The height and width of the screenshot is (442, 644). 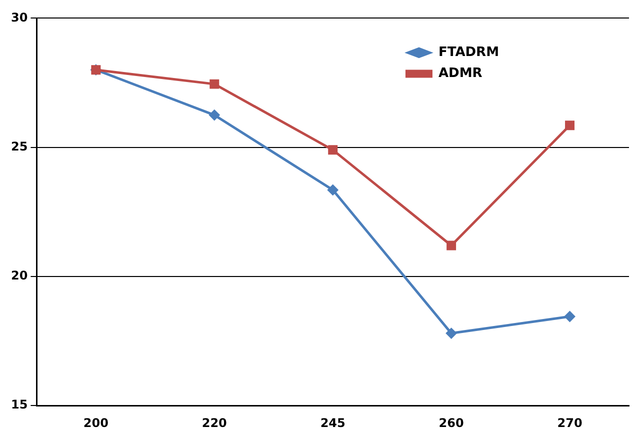 What do you see at coordinates (95, 423) in the screenshot?
I see `x-tick-label: 200` at bounding box center [95, 423].